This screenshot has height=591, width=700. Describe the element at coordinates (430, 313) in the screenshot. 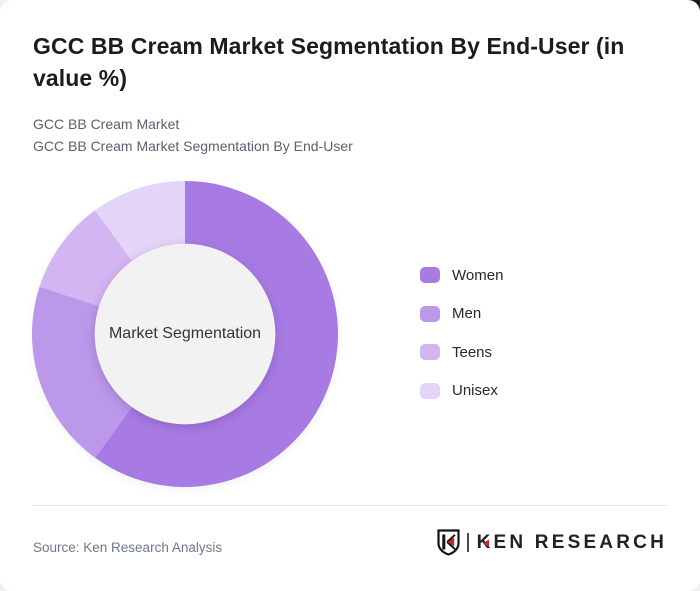

I see `legend-swatch-men` at that location.